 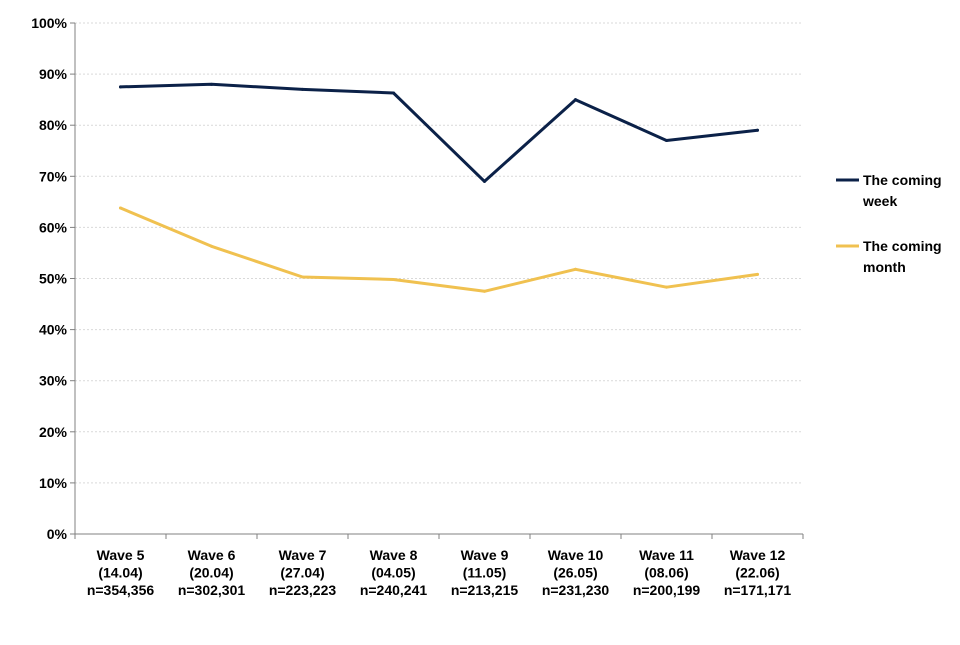 What do you see at coordinates (53, 483) in the screenshot?
I see `y-tick-label: 10%` at bounding box center [53, 483].